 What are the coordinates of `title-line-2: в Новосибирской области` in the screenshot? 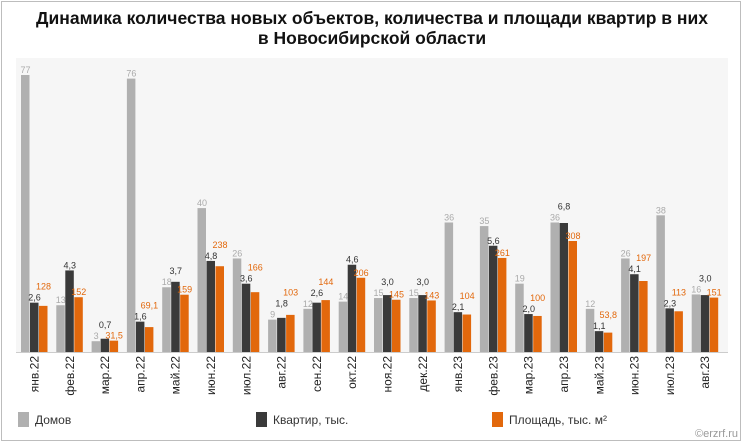 It's located at (372, 38).